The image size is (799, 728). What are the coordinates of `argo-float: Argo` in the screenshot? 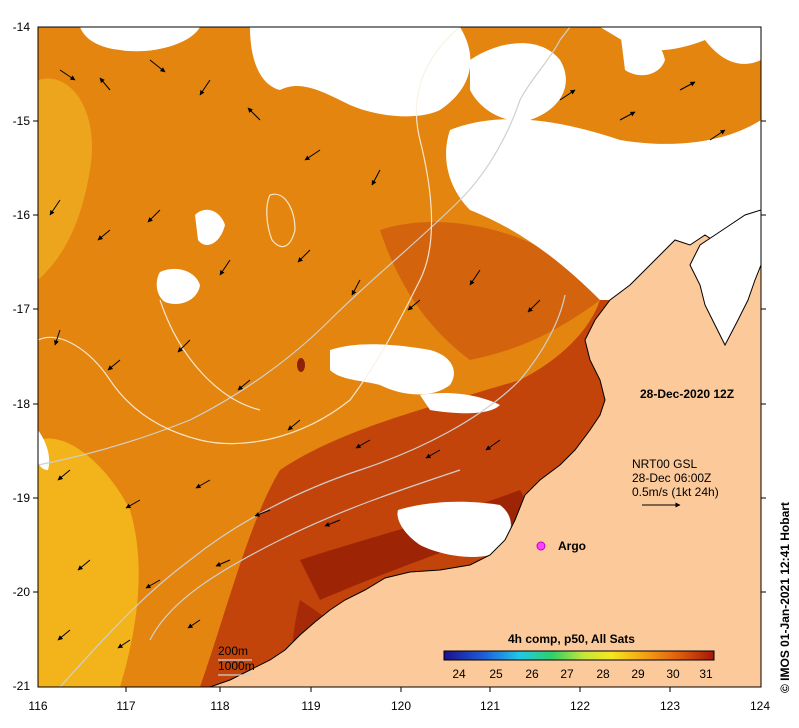 It's located at (561, 546).